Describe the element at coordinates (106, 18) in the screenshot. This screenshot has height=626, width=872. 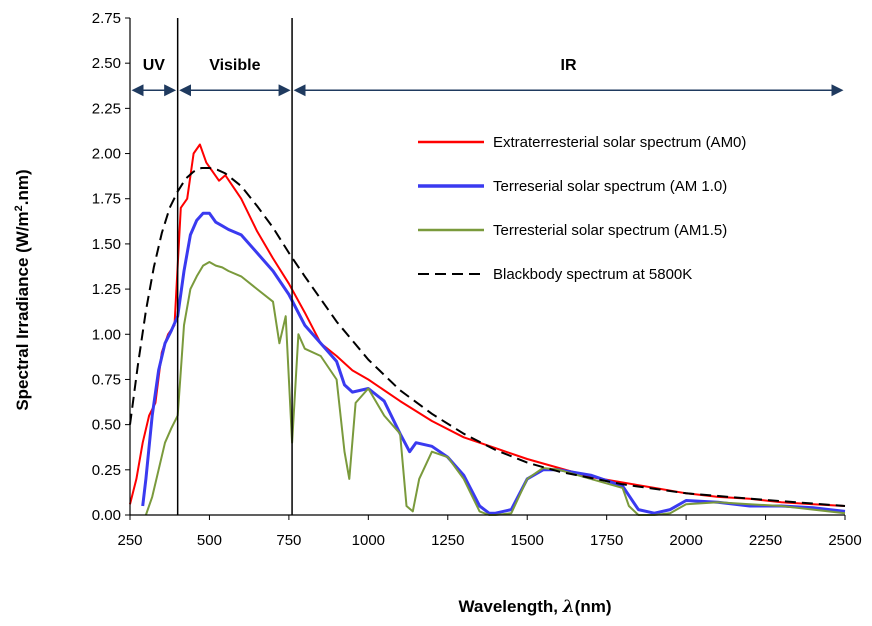
I see `y-tick-label-12: 2.75` at that location.